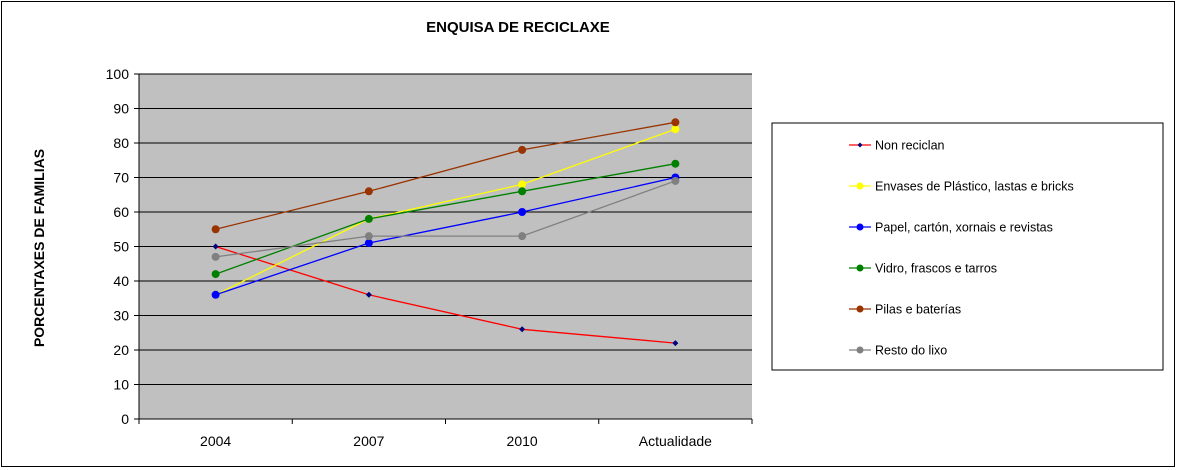 Image resolution: width=1178 pixels, height=470 pixels. I want to click on y-tick-label: 40, so click(121, 281).